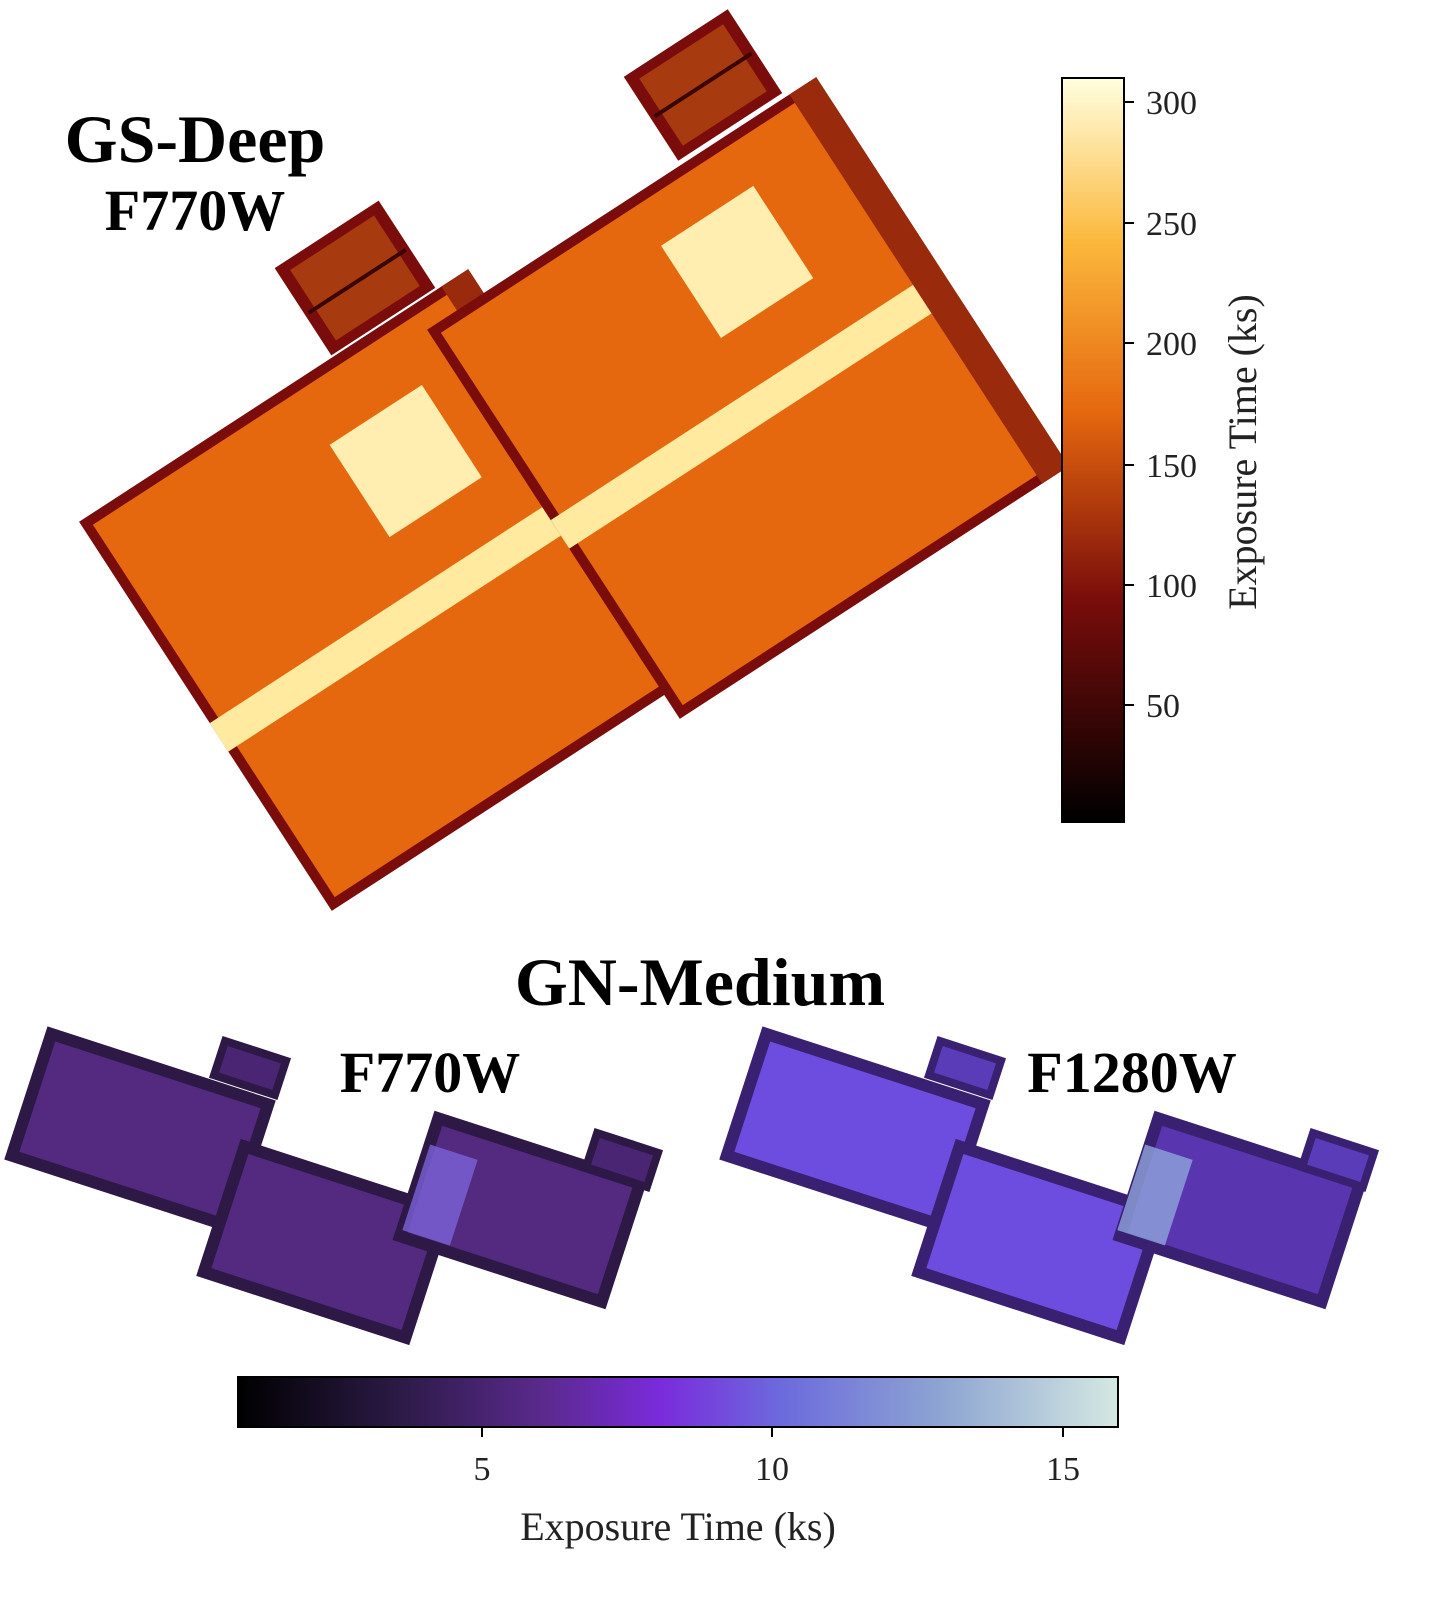 This screenshot has width=1434, height=1622. Describe the element at coordinates (772, 1432) in the screenshot. I see `gn-colorbar-ticks` at that location.